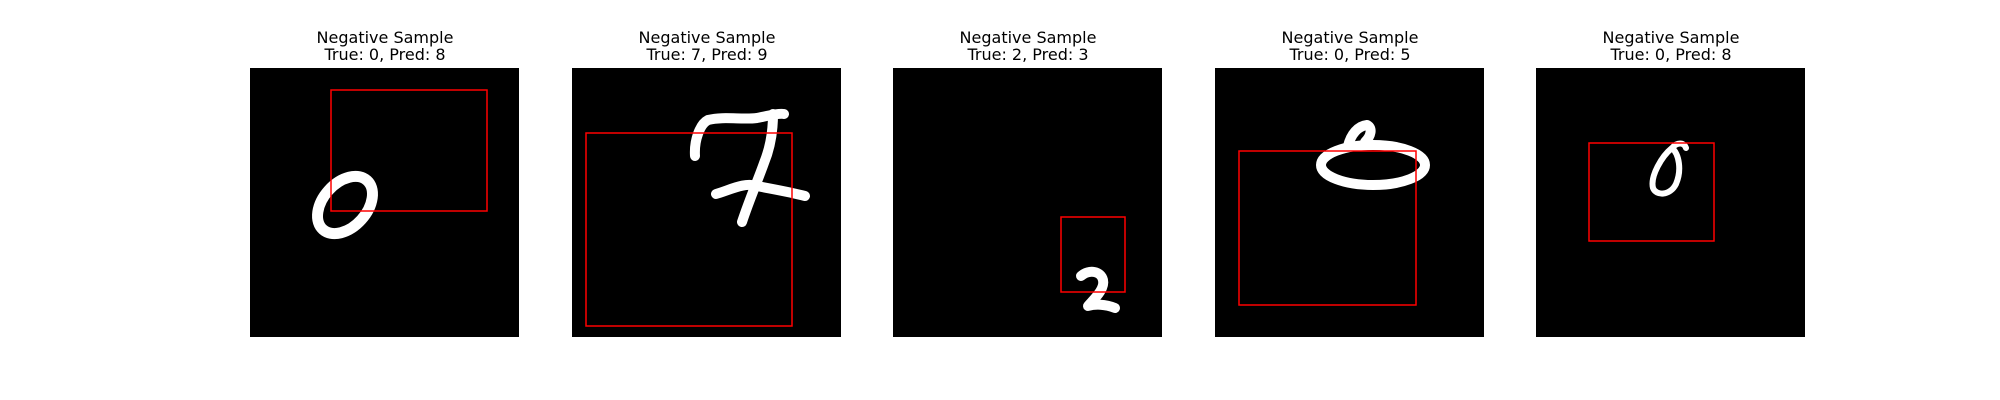 The image size is (2000, 400). I want to click on panel-title: Negative Sample True: 7, Pred: 9, so click(707, 46).